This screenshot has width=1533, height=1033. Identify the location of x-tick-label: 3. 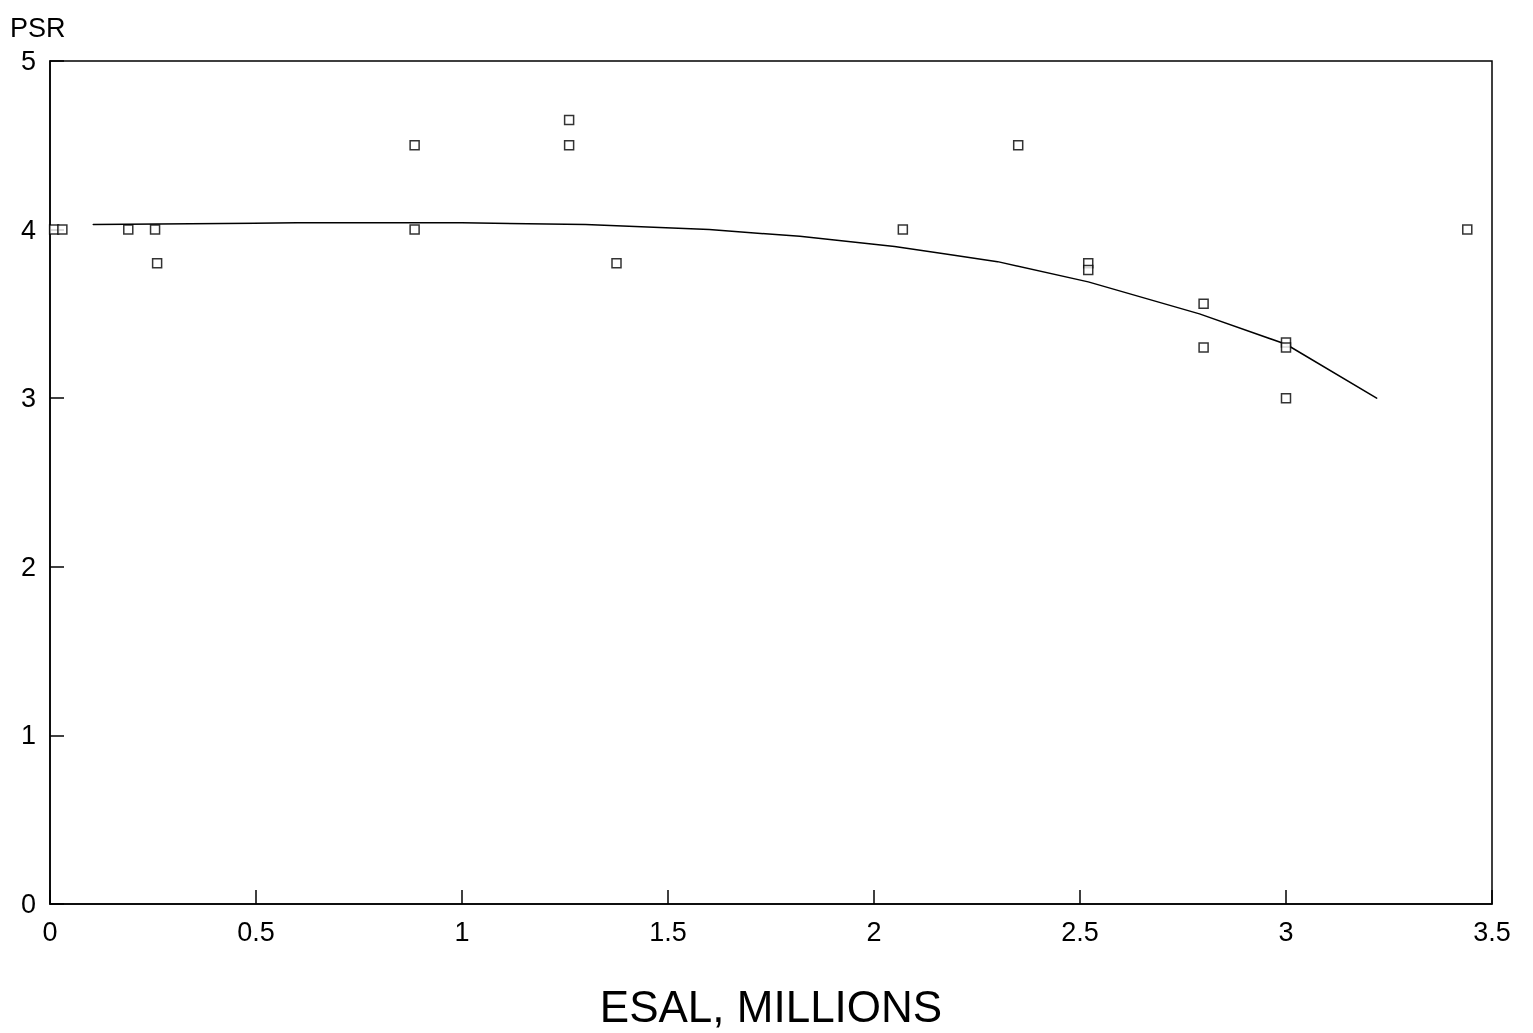
(1286, 931).